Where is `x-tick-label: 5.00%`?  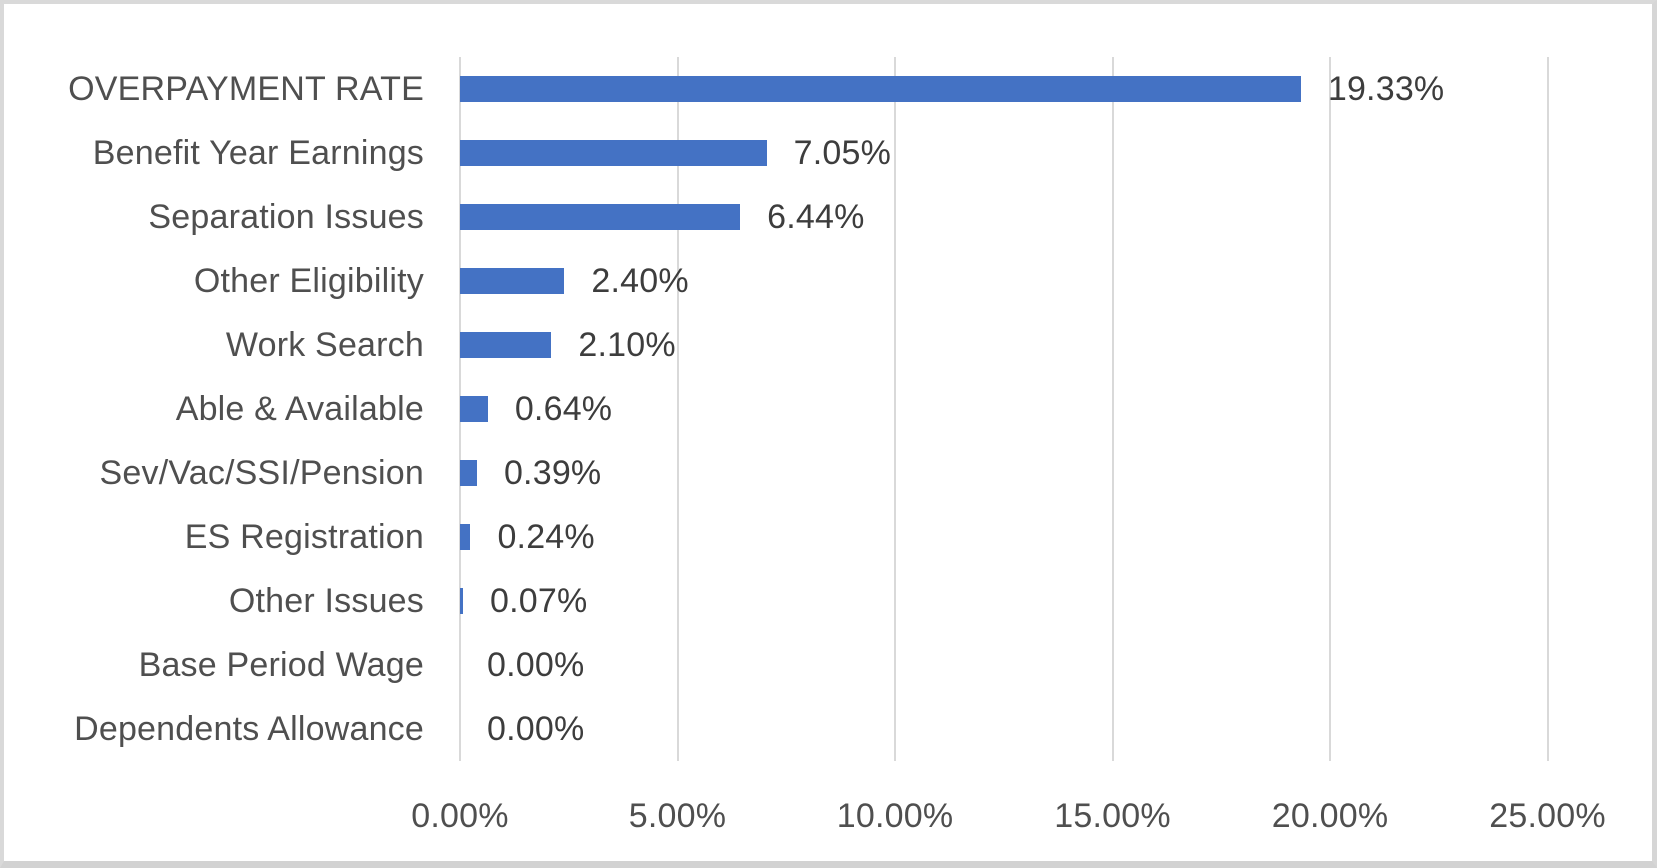
x-tick-label: 5.00% is located at coordinates (677, 815).